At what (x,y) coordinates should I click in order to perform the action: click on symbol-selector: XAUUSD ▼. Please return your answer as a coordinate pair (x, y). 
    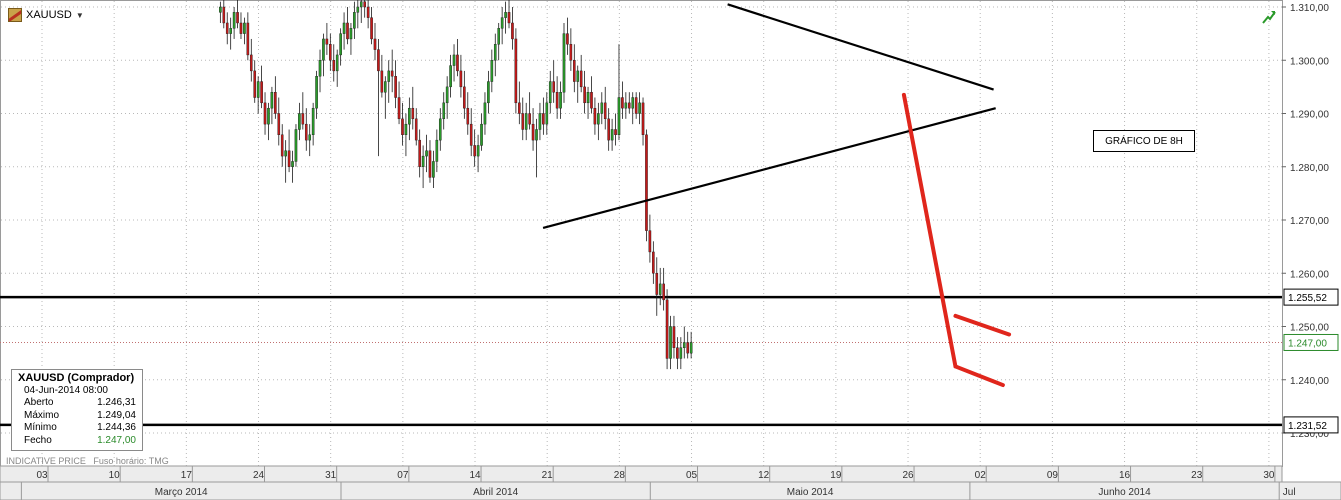
    Looking at the image, I should click on (46, 15).